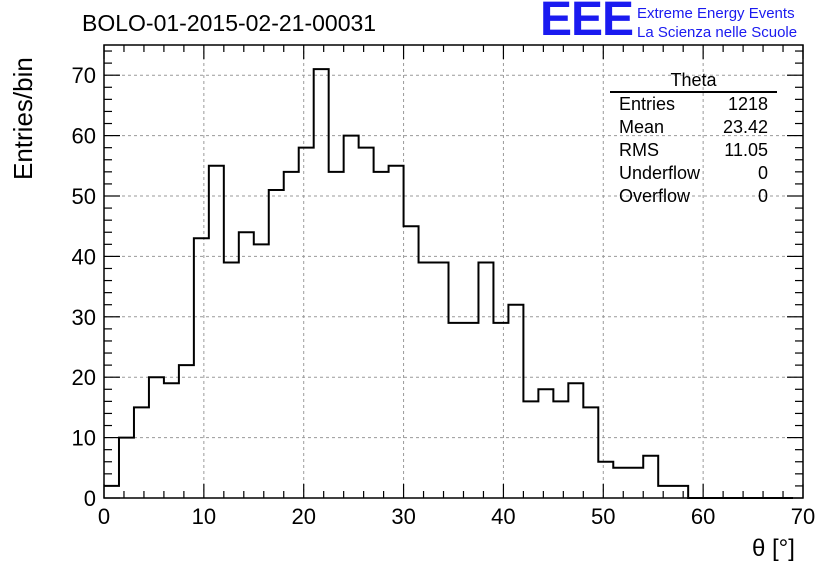  What do you see at coordinates (84, 136) in the screenshot?
I see `y-tick-label: 60` at bounding box center [84, 136].